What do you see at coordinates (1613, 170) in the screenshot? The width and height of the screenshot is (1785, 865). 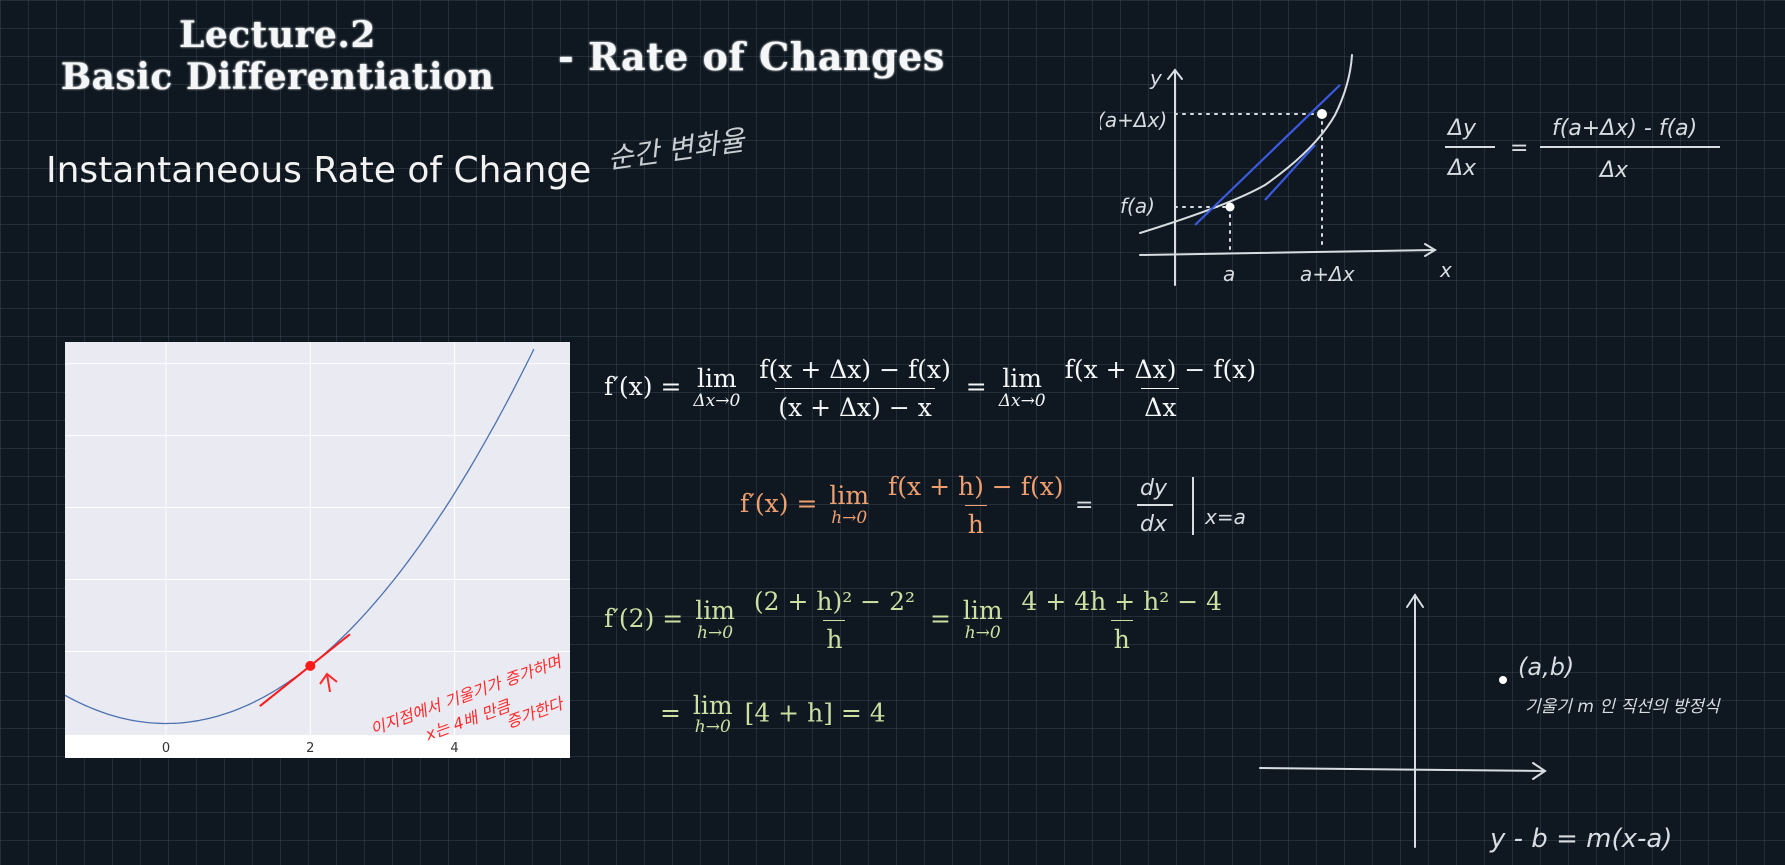 I see `ratio-rhs-den: Δx` at bounding box center [1613, 170].